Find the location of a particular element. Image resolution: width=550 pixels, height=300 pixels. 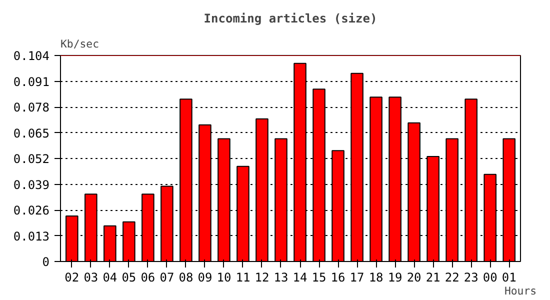

x-tick-label: 11 is located at coordinates (243, 277).